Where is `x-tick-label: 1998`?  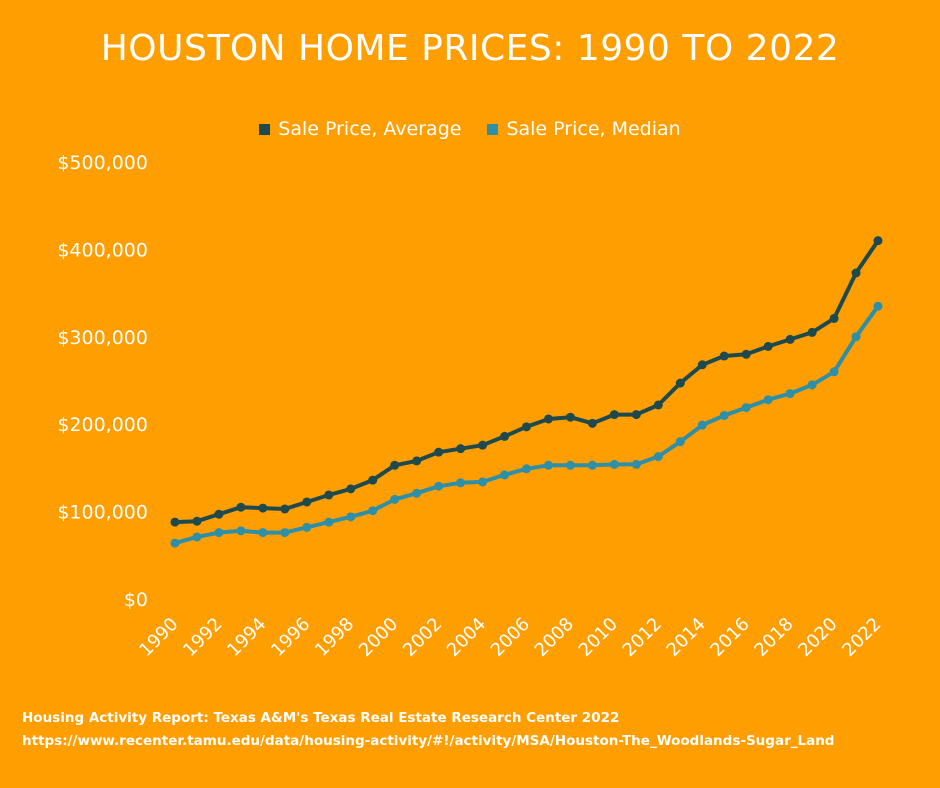
x-tick-label: 1998 is located at coordinates (334, 637).